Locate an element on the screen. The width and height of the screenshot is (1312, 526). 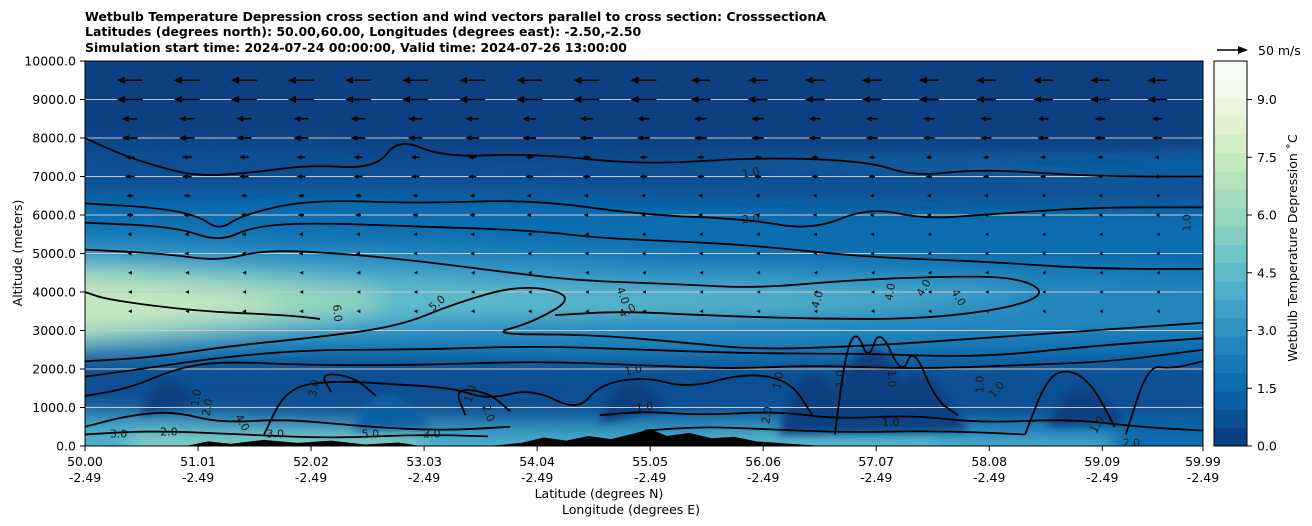
colorbar-tick-label-0: 0.0 is located at coordinates (1267, 446).